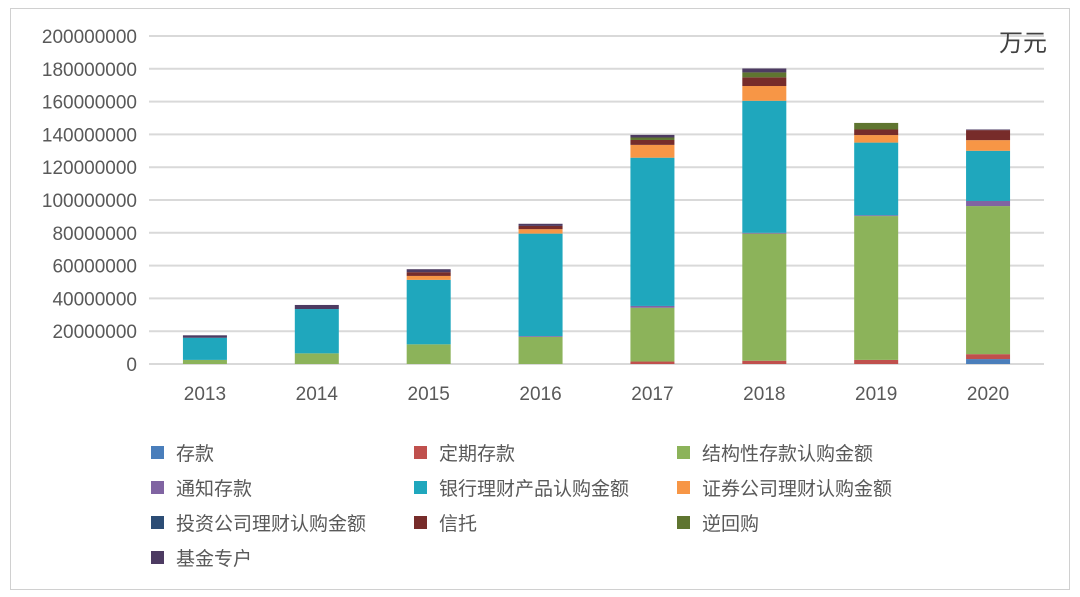 The width and height of the screenshot is (1080, 597). What do you see at coordinates (988, 394) in the screenshot?
I see `x-tick-label: 2020` at bounding box center [988, 394].